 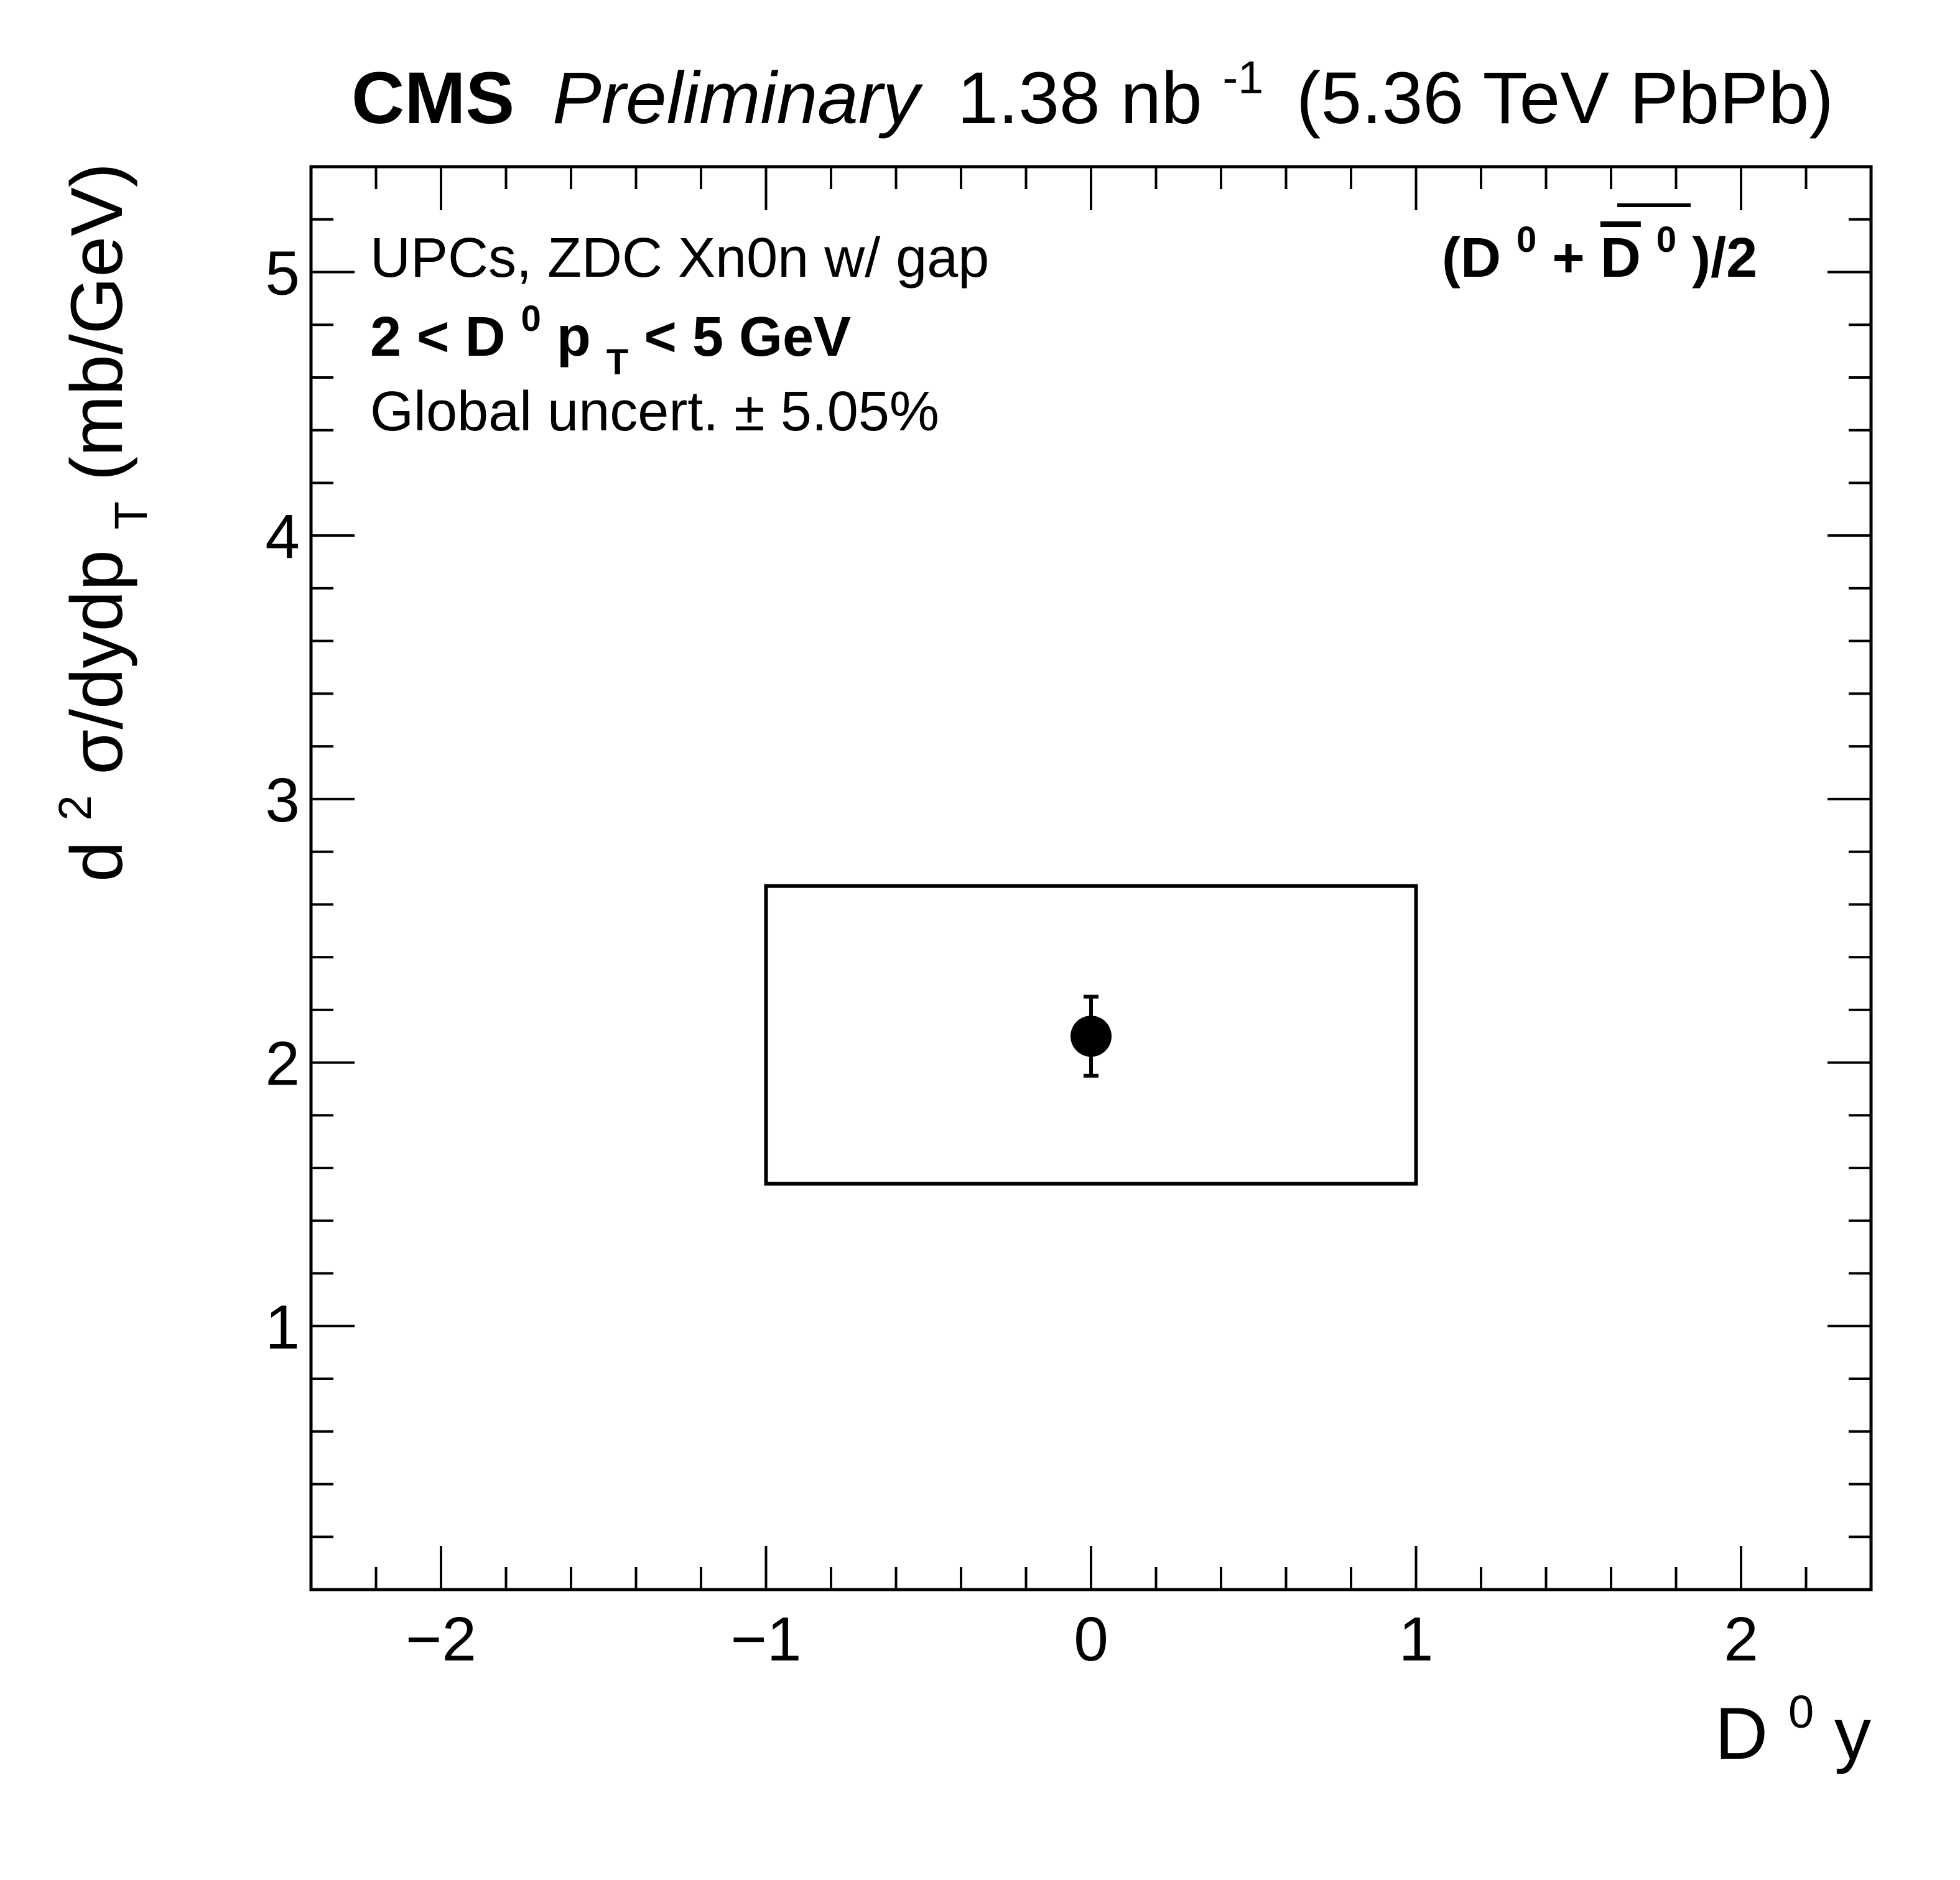 I want to click on selection-line-2: 2 < D 0 p T < 5 GeV, so click(x=610, y=334).